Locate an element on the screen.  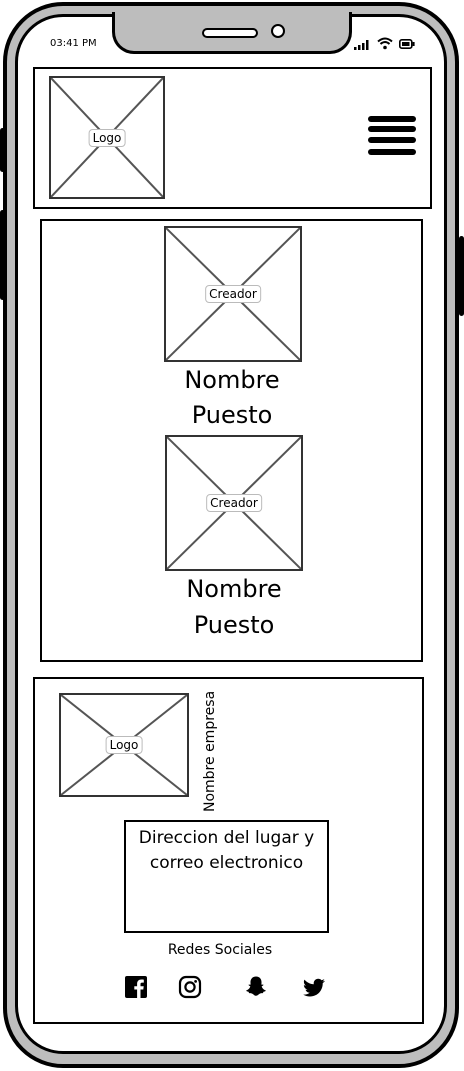
instagram-icon is located at coordinates (190, 987).